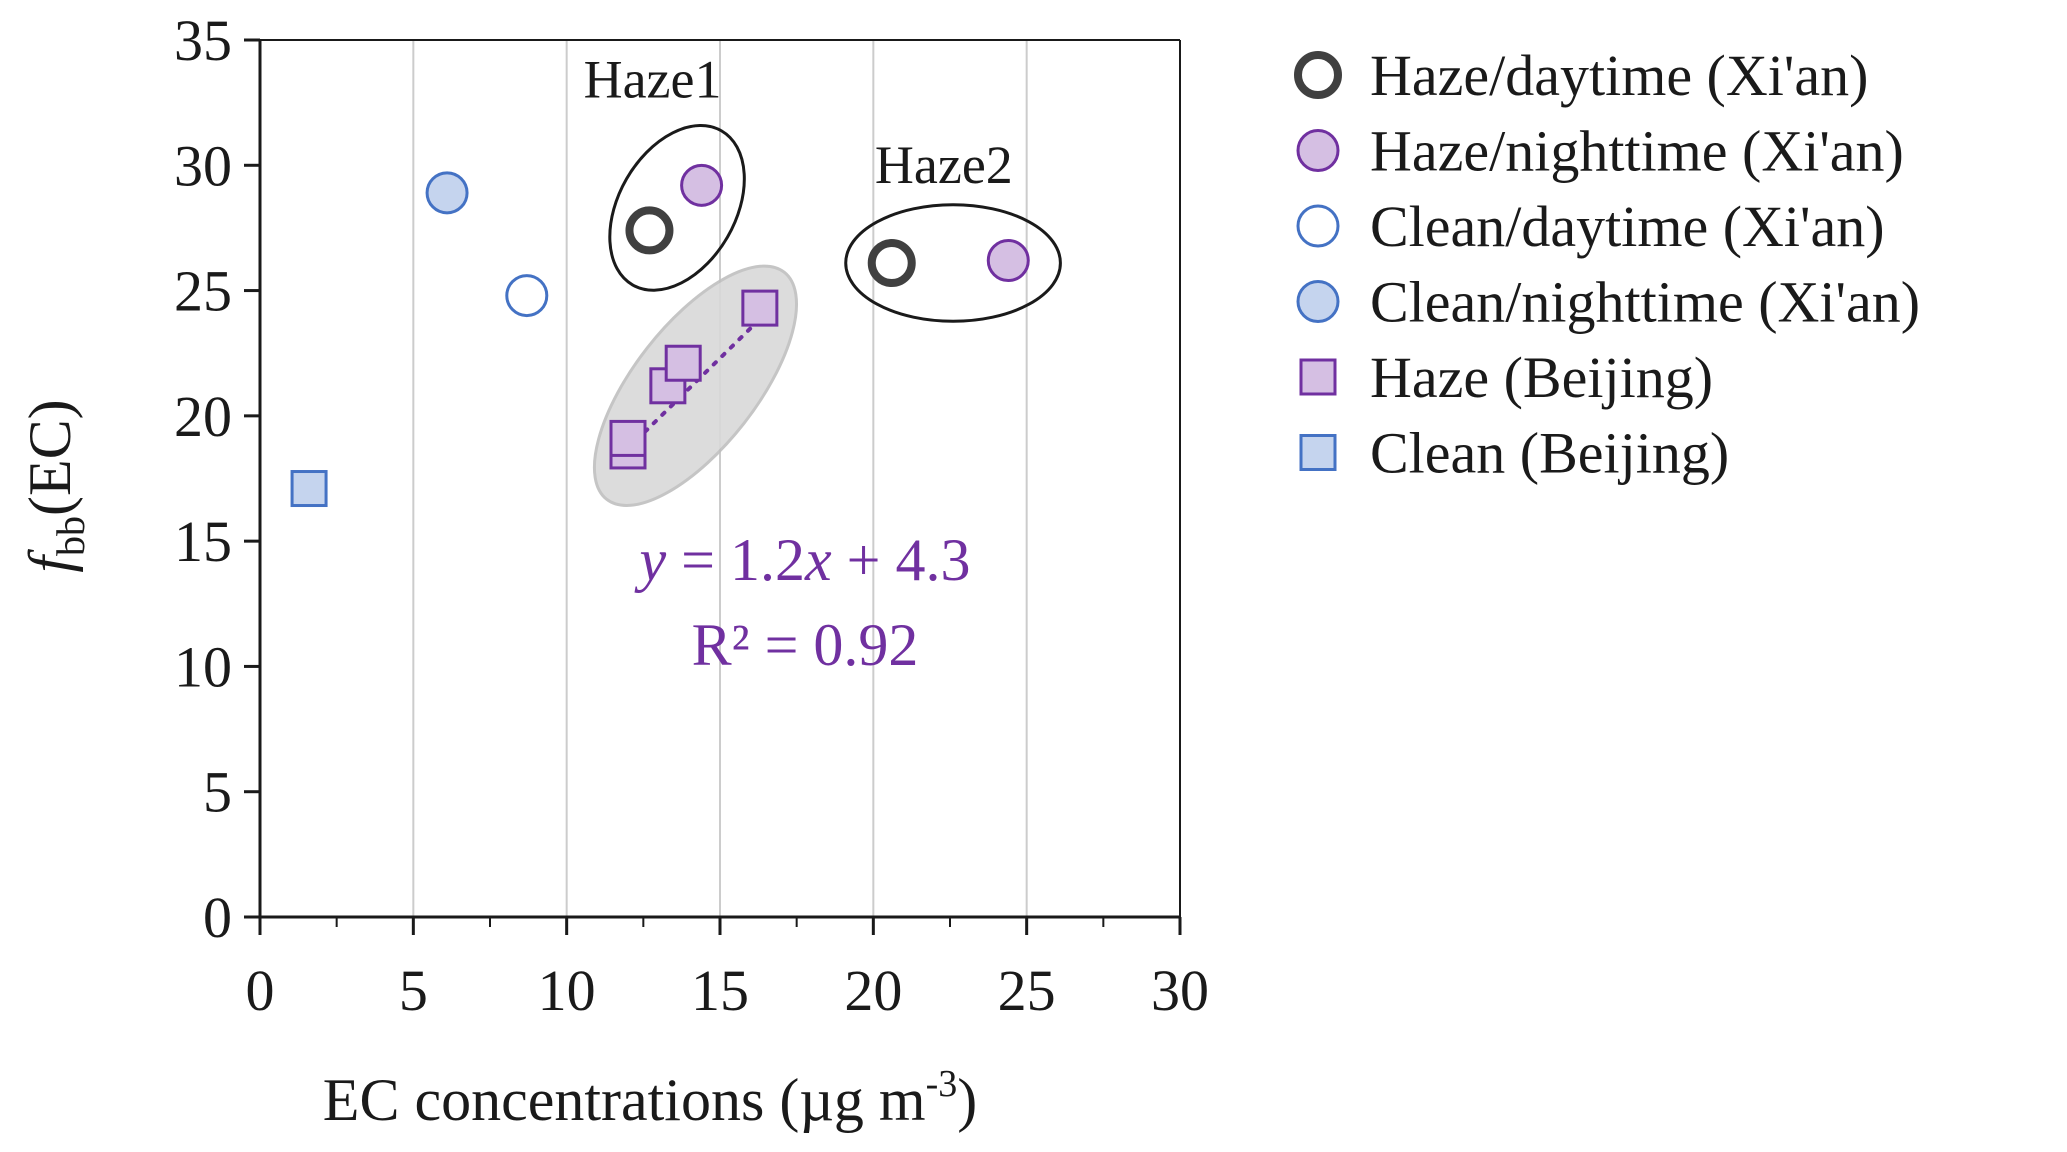 The image size is (2067, 1152). What do you see at coordinates (1619, 75) in the screenshot?
I see `legend-label-0: Haze/daytime (Xi'an)` at bounding box center [1619, 75].